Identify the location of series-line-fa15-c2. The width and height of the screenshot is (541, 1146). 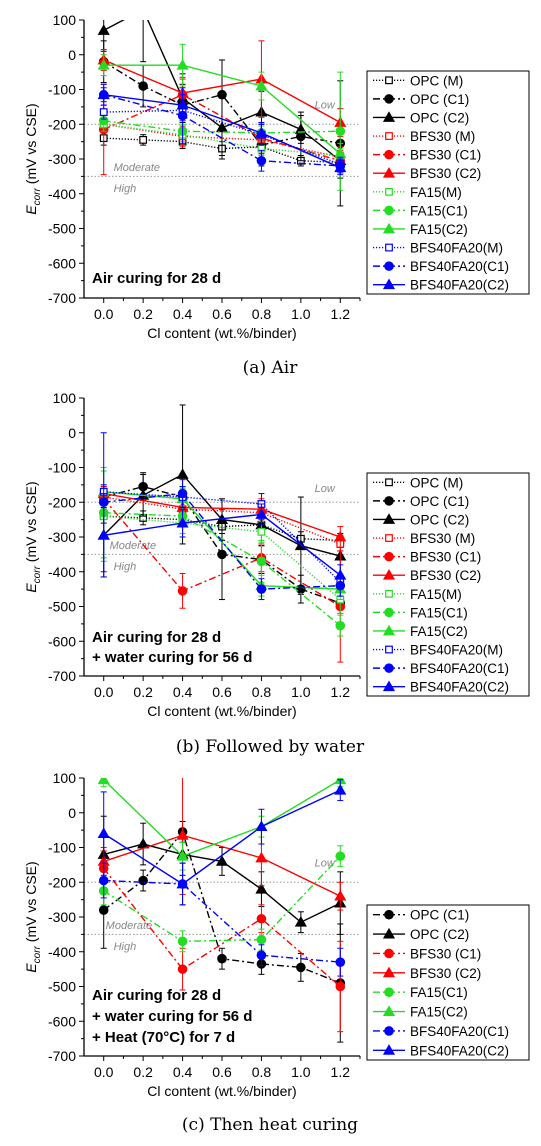
(222, 818).